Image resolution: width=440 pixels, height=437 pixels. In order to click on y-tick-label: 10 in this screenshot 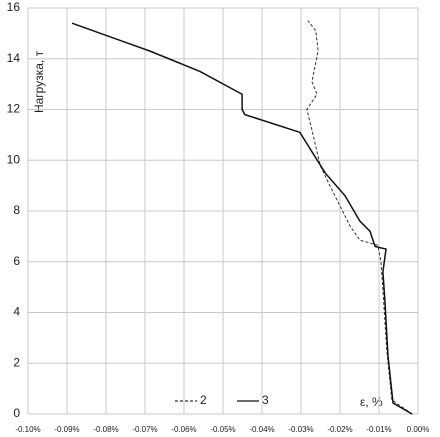, I will do `click(14, 159)`.